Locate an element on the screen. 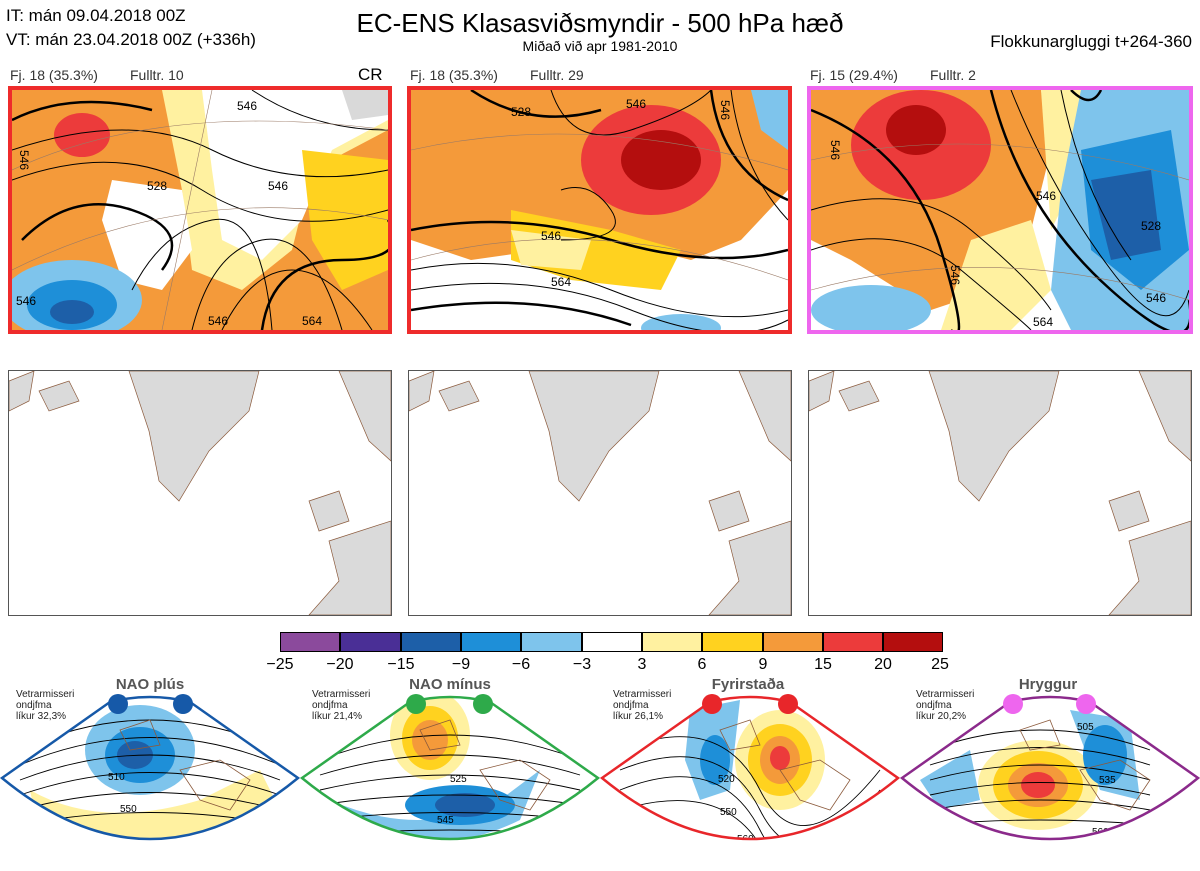 The width and height of the screenshot is (1200, 871). colorbar-tick: −25 is located at coordinates (280, 664).